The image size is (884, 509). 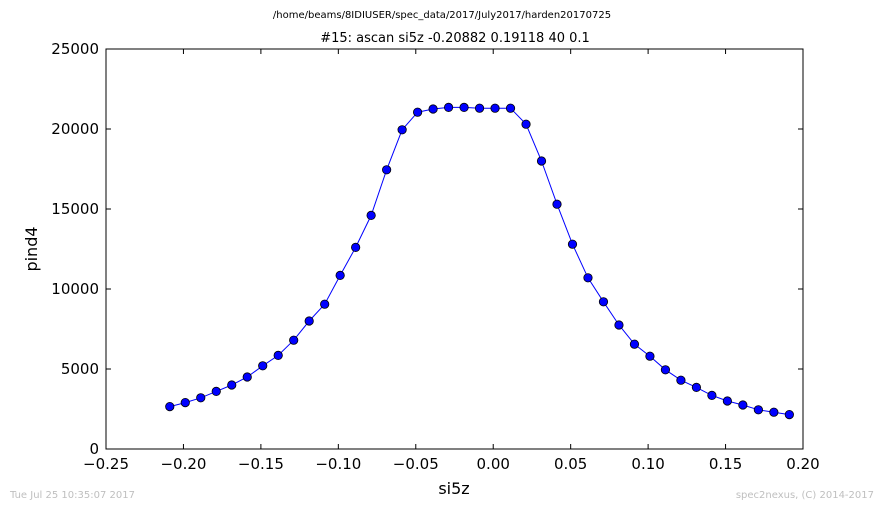 I want to click on y-tick-label: 5000, so click(x=80, y=369).